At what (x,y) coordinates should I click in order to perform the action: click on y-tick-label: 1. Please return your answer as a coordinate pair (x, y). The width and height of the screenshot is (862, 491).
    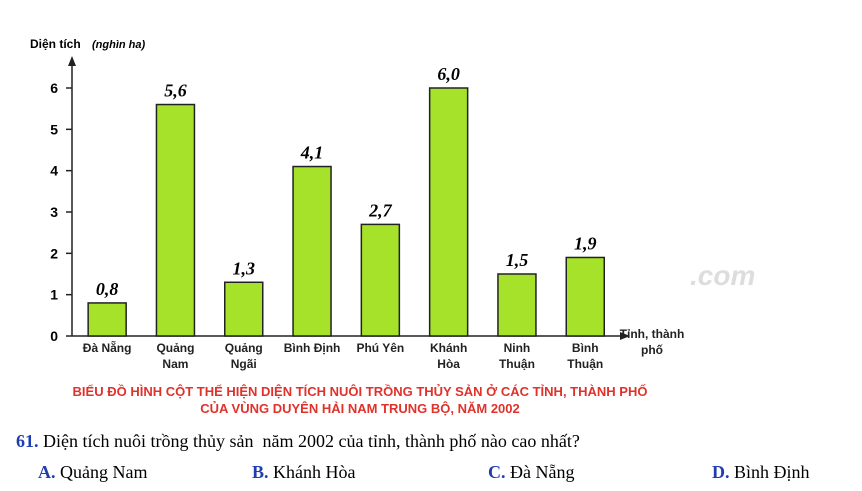
    Looking at the image, I should click on (54, 295).